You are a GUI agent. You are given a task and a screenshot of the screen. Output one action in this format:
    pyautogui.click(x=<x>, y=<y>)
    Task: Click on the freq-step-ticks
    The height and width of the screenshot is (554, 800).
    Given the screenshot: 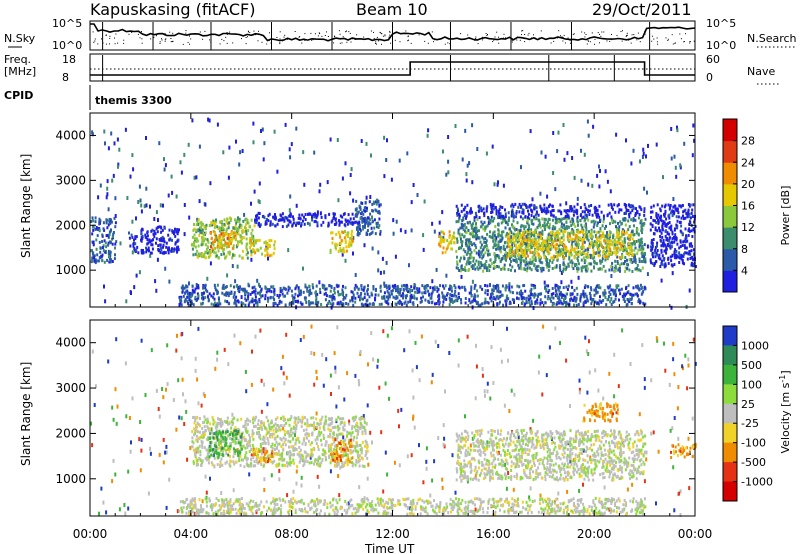 What is the action you would take?
    pyautogui.click(x=376, y=68)
    